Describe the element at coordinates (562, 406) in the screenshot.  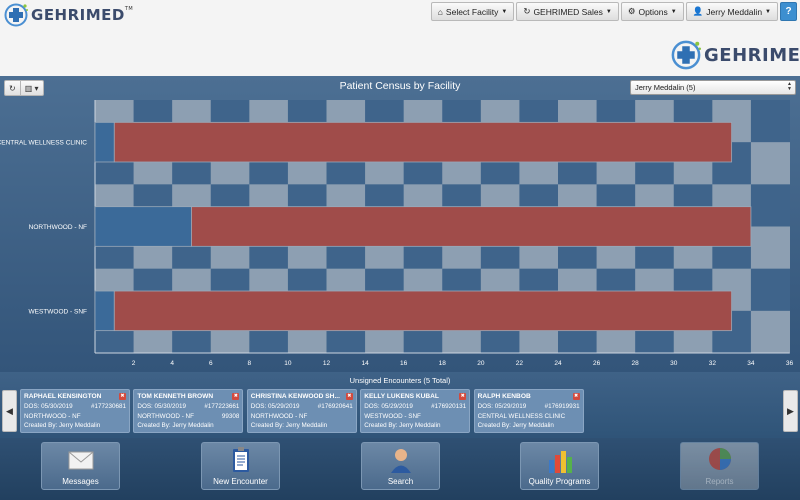
I see `encounter-id: #176919931` at that location.